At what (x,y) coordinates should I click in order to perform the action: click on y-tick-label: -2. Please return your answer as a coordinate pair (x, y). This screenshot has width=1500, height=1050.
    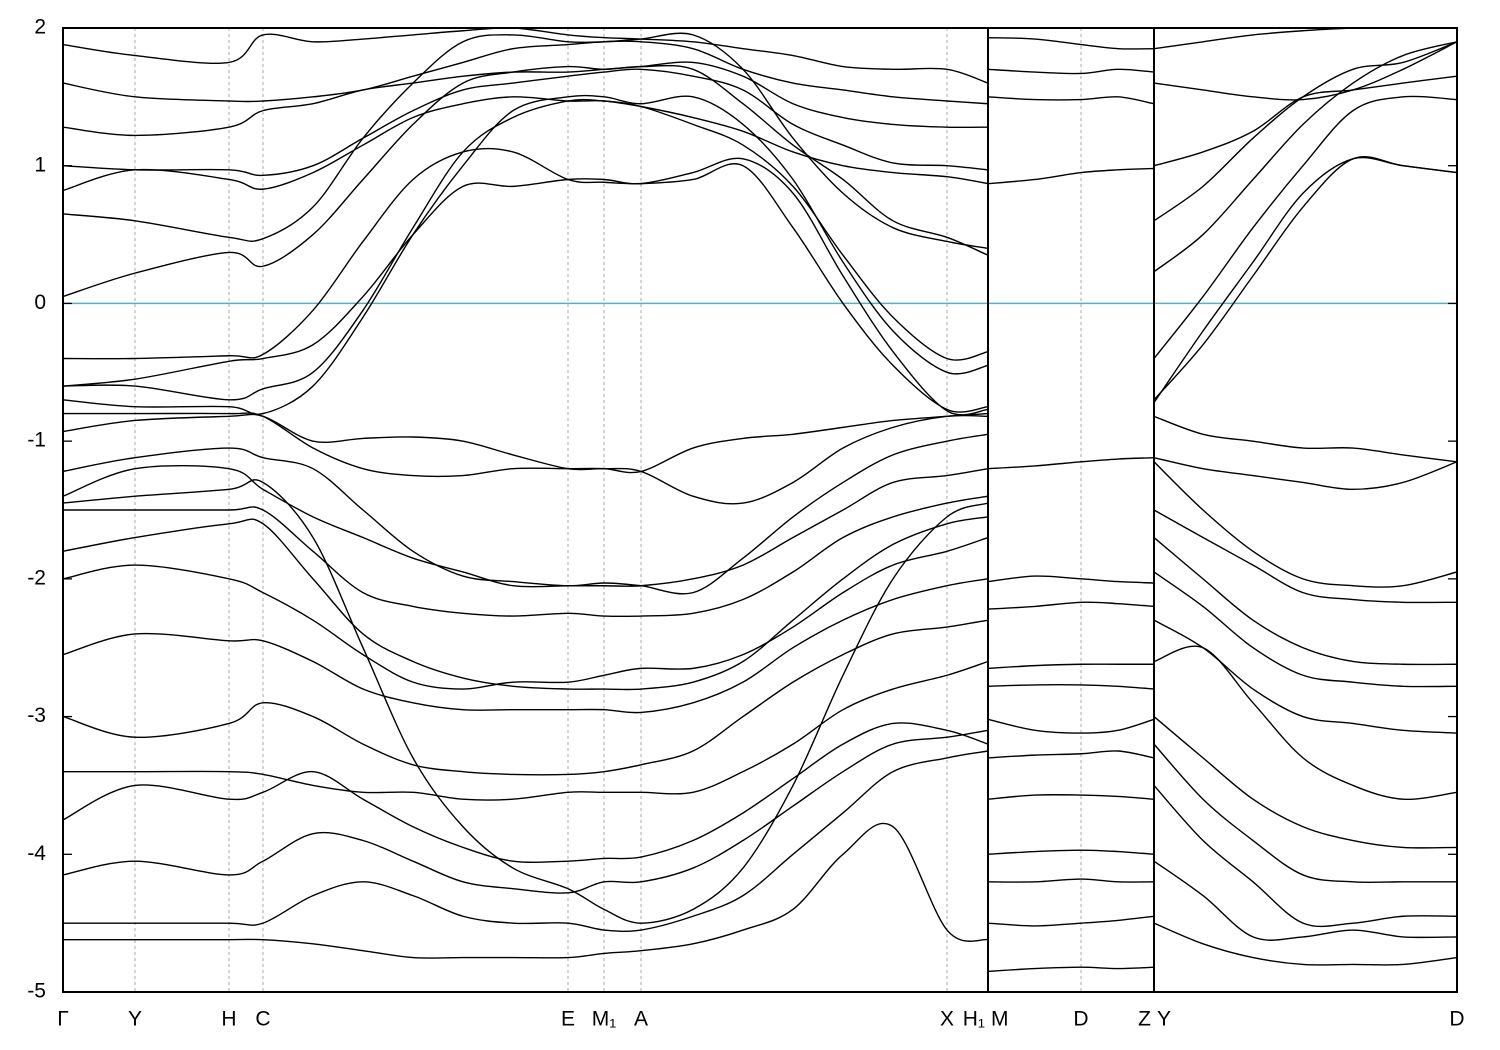
    Looking at the image, I should click on (36, 577).